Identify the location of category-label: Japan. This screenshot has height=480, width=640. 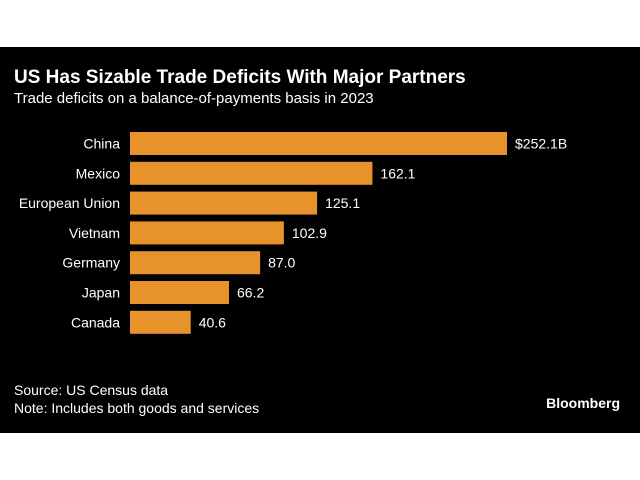
(101, 293).